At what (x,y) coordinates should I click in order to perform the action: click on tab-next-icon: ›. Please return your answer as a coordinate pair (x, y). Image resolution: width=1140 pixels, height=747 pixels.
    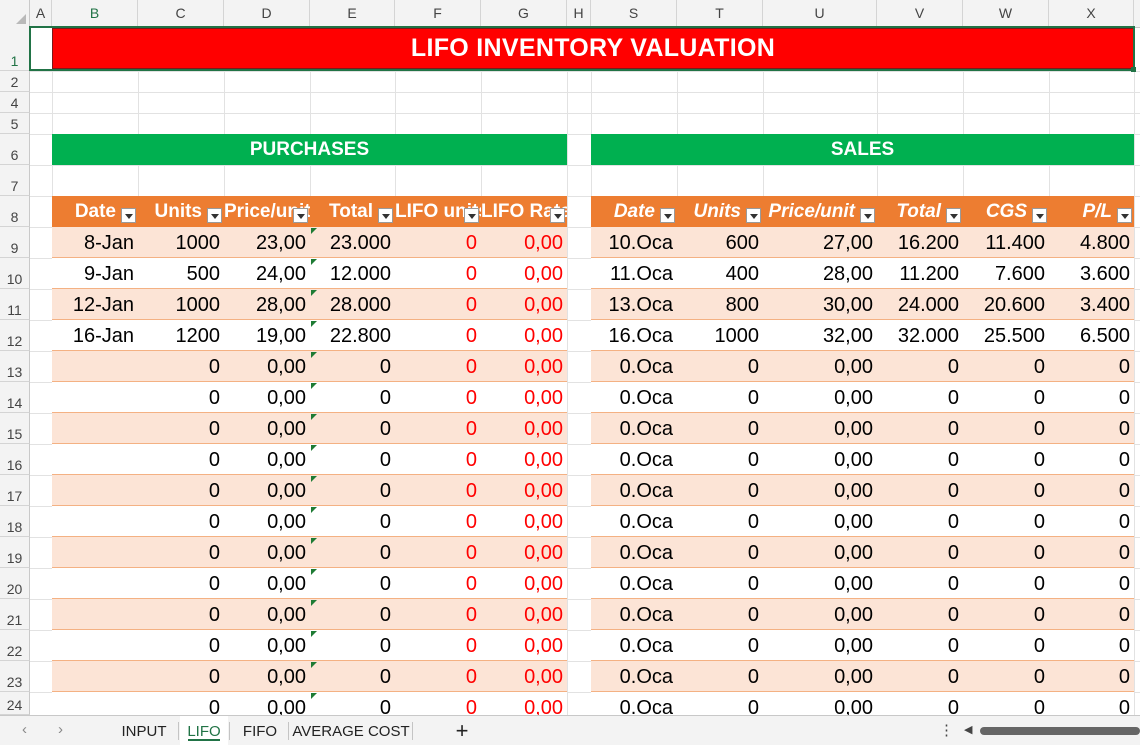
    Looking at the image, I should click on (60, 729).